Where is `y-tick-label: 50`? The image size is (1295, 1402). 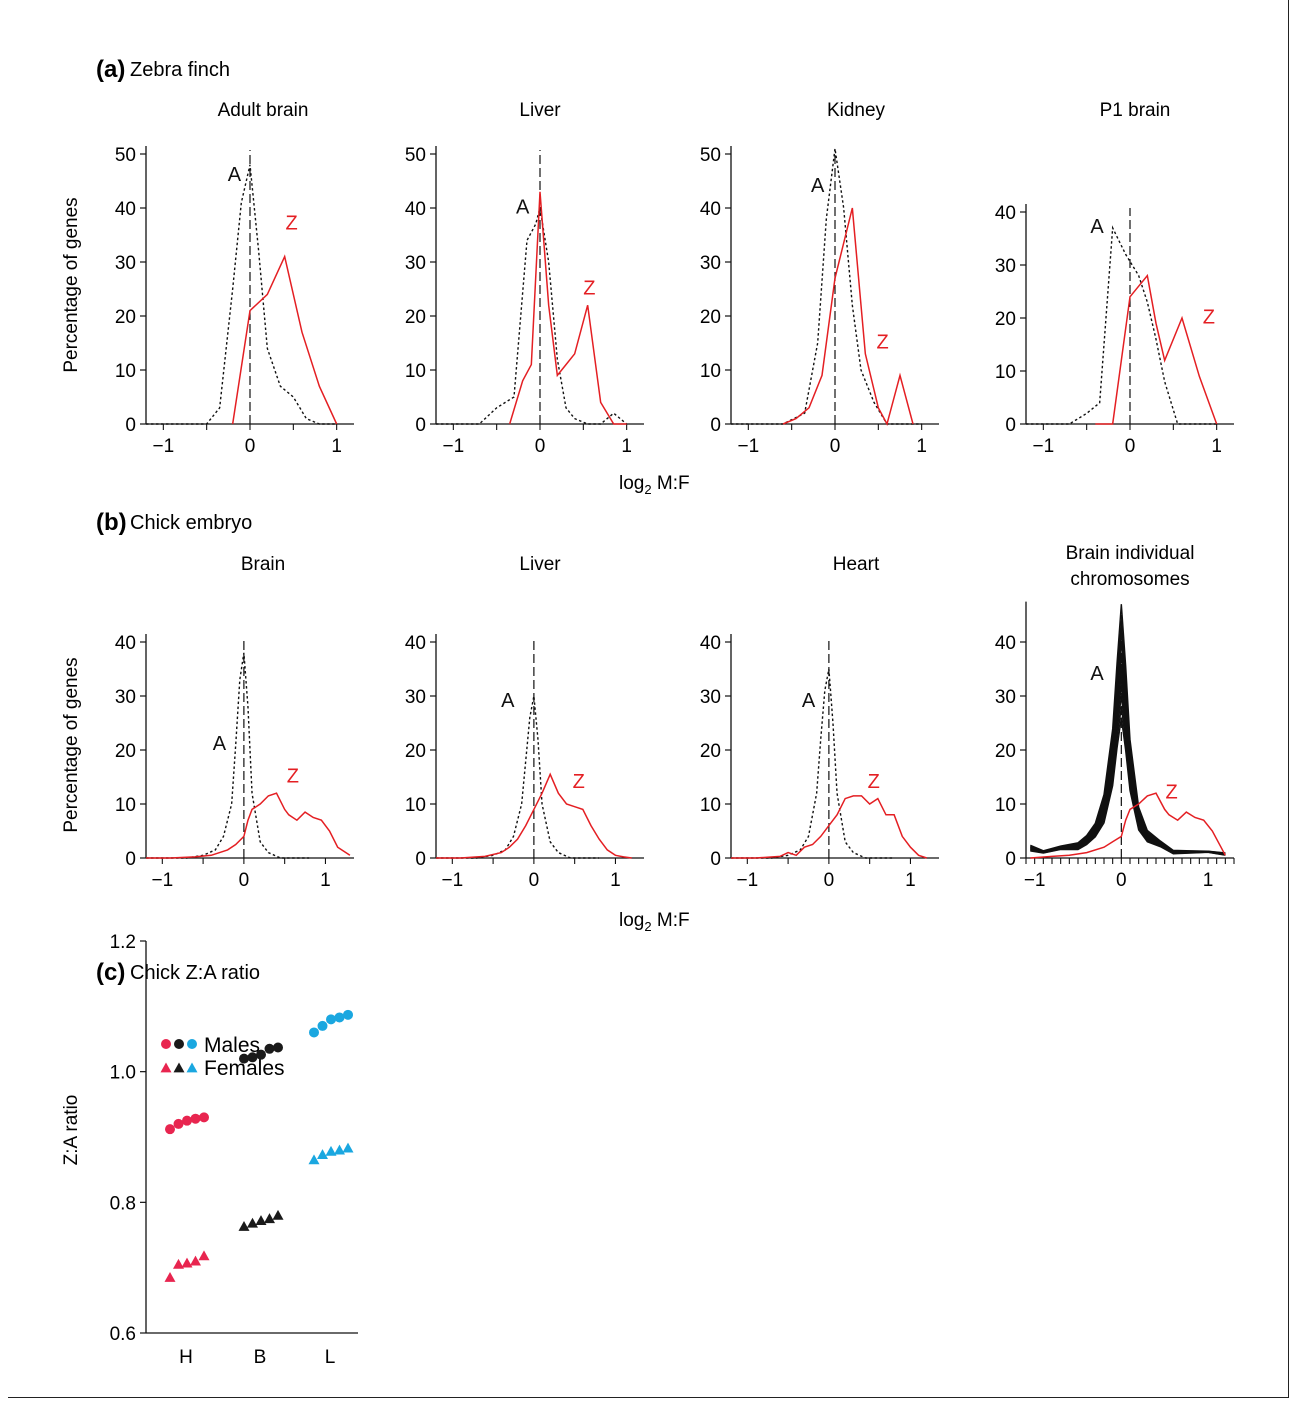
y-tick-label: 50 is located at coordinates (125, 155).